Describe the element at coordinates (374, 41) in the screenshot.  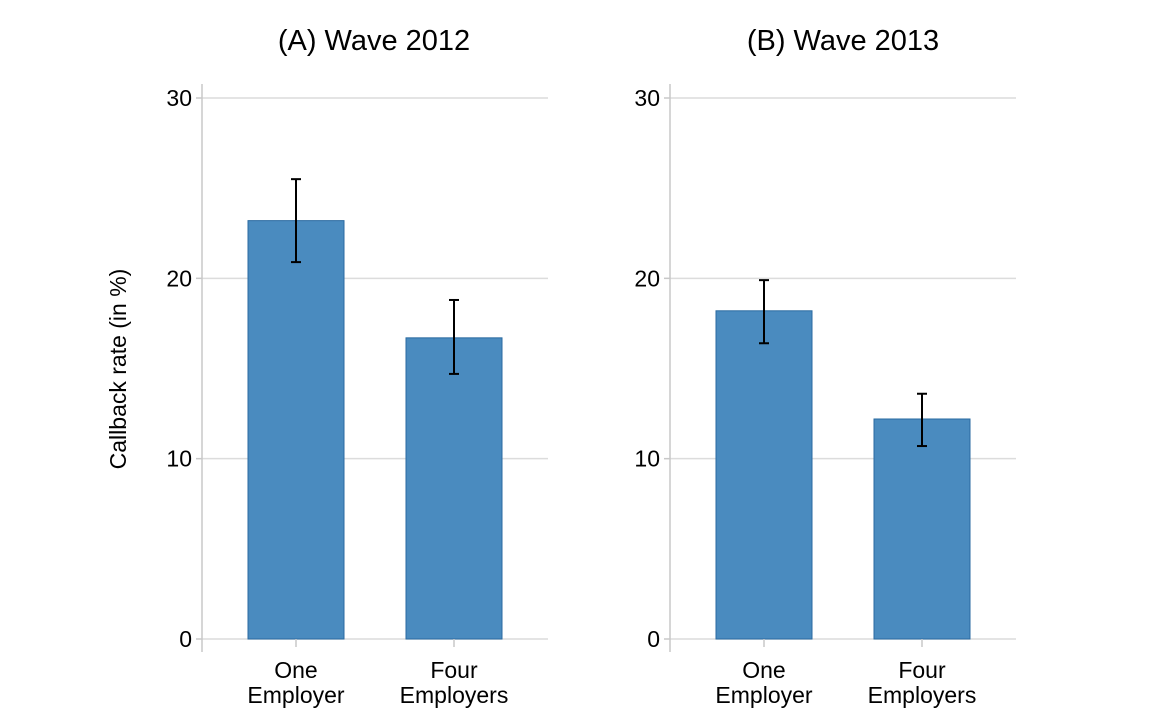
I see `panel-title: (A) Wave 2012` at that location.